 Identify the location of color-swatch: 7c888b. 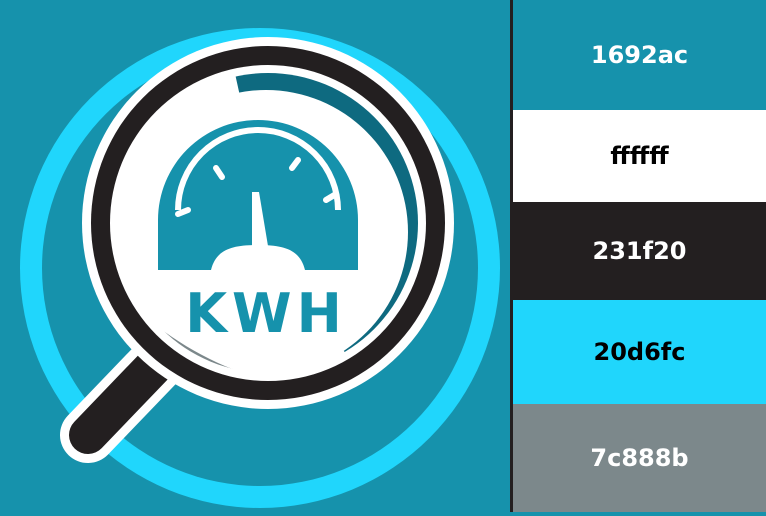
(639, 458).